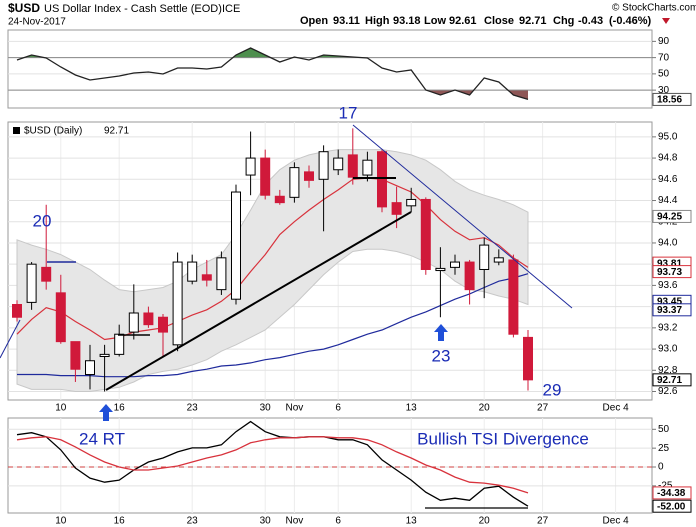  Describe the element at coordinates (533, 21) in the screenshot. I see `quote-value: 92.71` at that location.